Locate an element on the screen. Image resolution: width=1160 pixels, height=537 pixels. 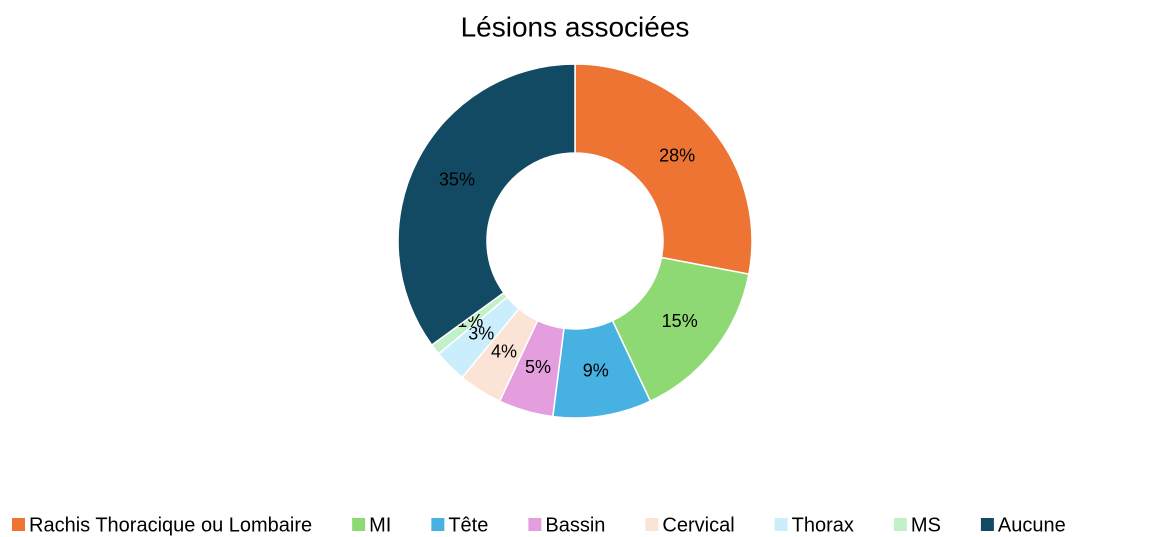
legend-label: Rachis Thoracique ou Lombaire is located at coordinates (170, 525).